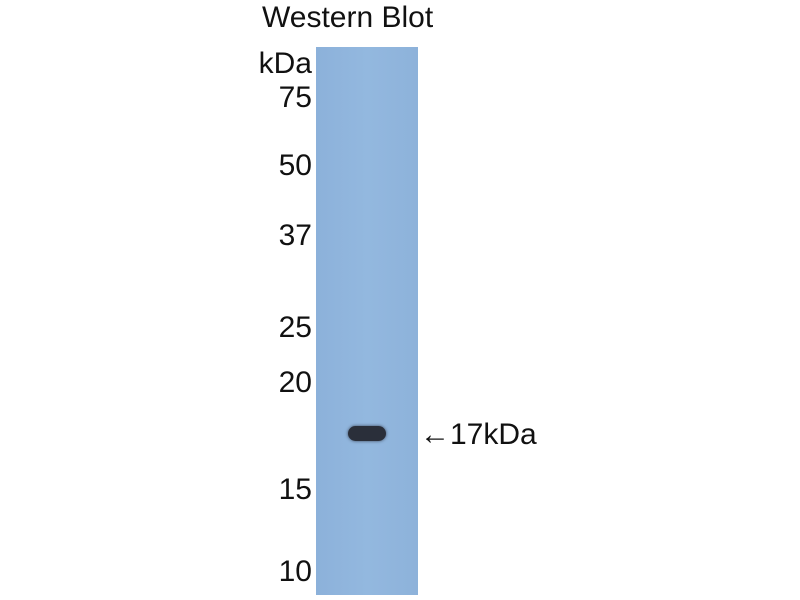 Image resolution: width=800 pixels, height=600 pixels. Describe the element at coordinates (348, 17) in the screenshot. I see `blot-title: Western Blot` at that location.